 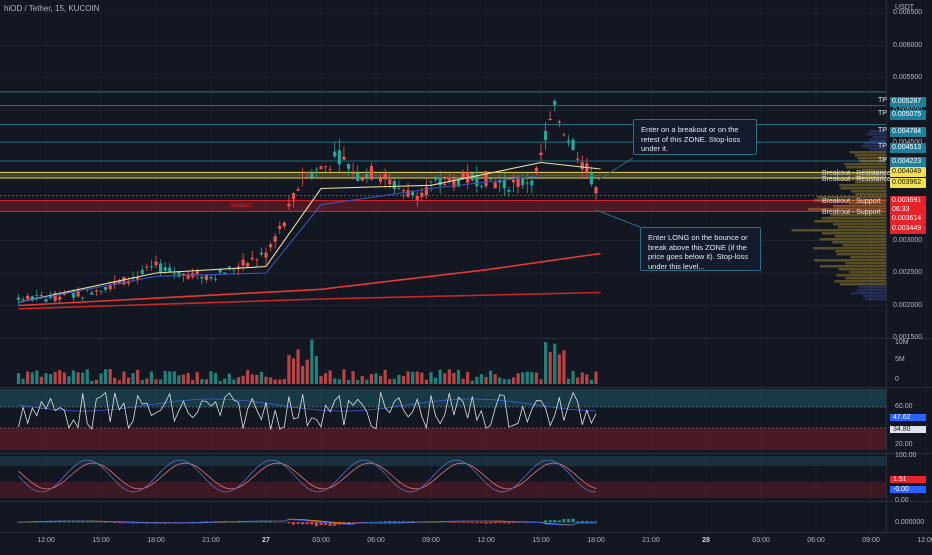 What do you see at coordinates (908, 148) in the screenshot?
I see `price-tag: 0.004513` at bounding box center [908, 148].